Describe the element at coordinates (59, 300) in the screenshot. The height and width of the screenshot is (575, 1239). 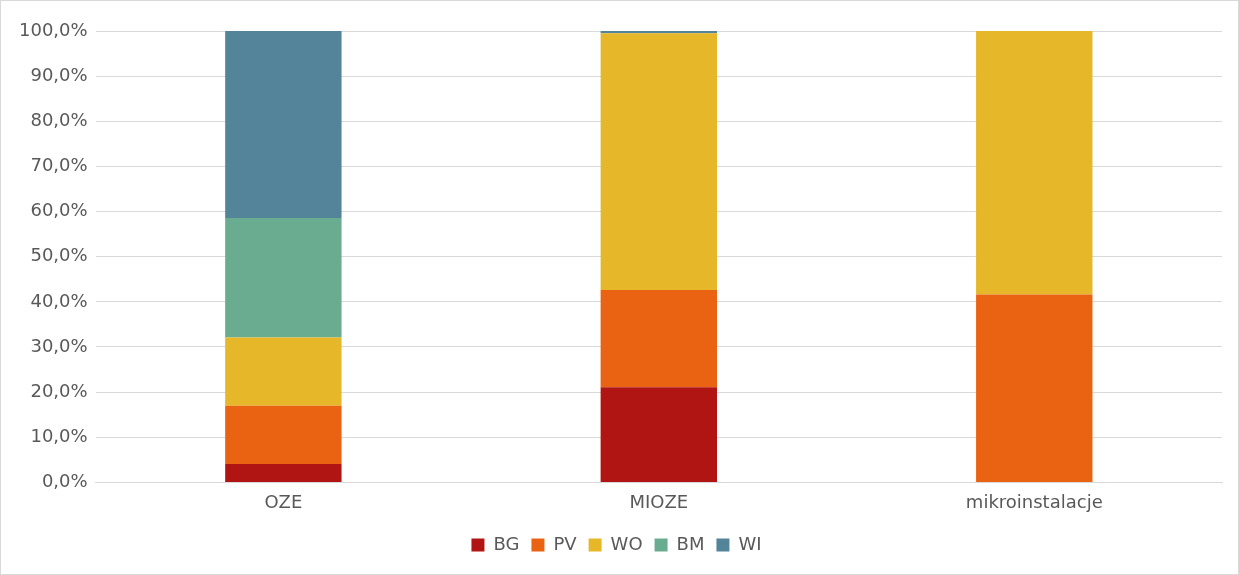
I see `y-tick-label: 40,0%` at that location.